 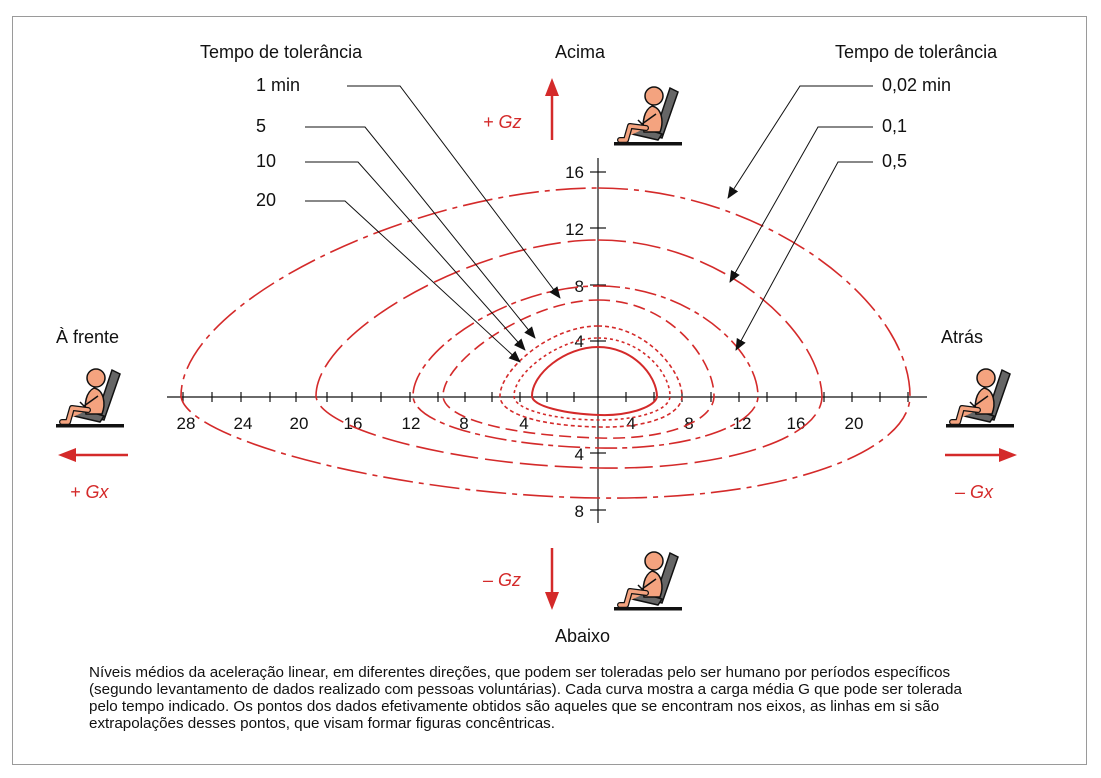 What do you see at coordinates (574, 172) in the screenshot?
I see `y-tick-up-16: 16` at bounding box center [574, 172].